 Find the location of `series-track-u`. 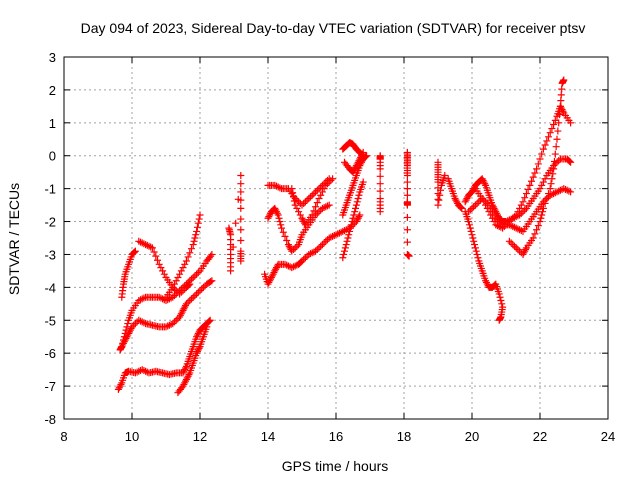

series-track-u is located at coordinates (484, 266).